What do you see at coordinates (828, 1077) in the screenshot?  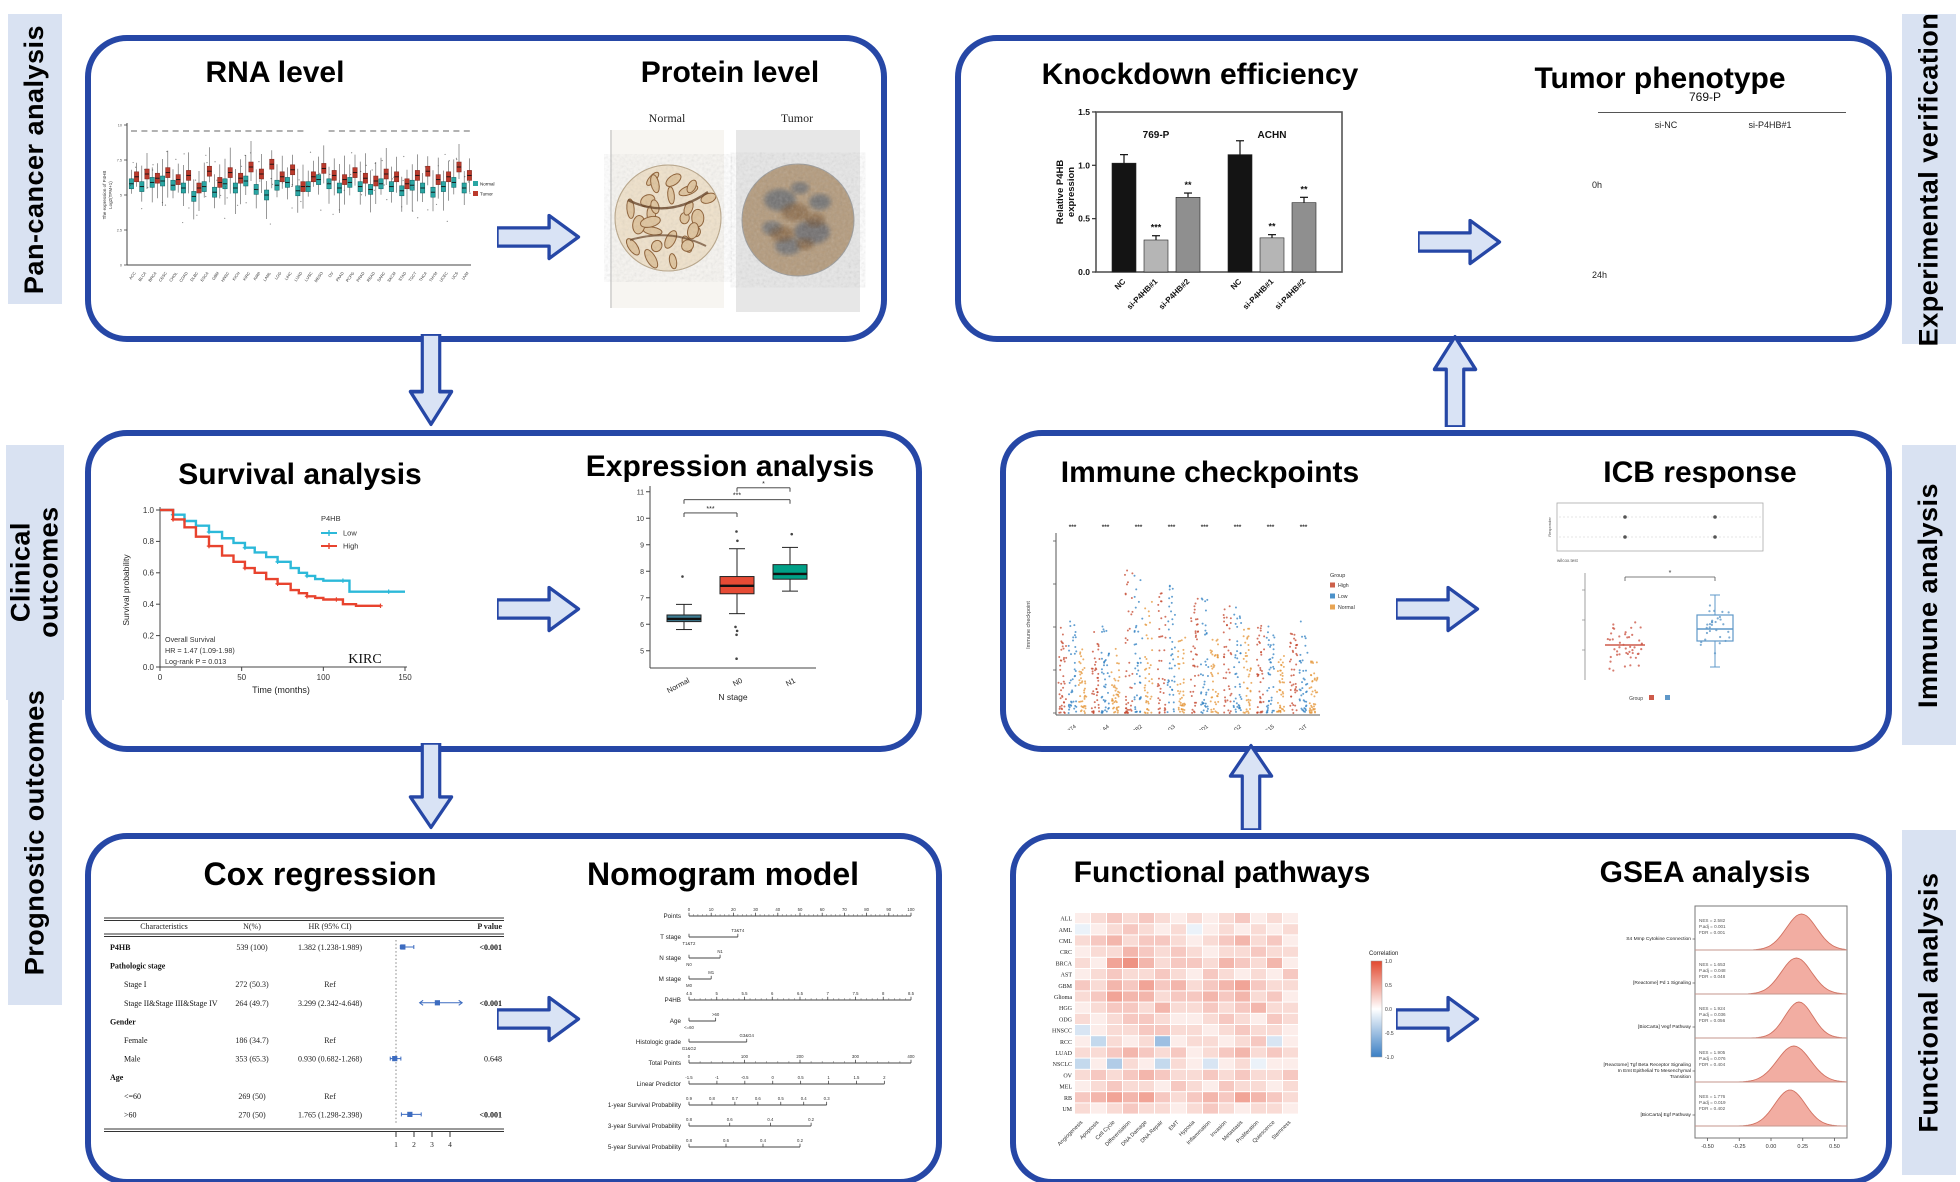 I see `svg-text: 1` at bounding box center [828, 1077].